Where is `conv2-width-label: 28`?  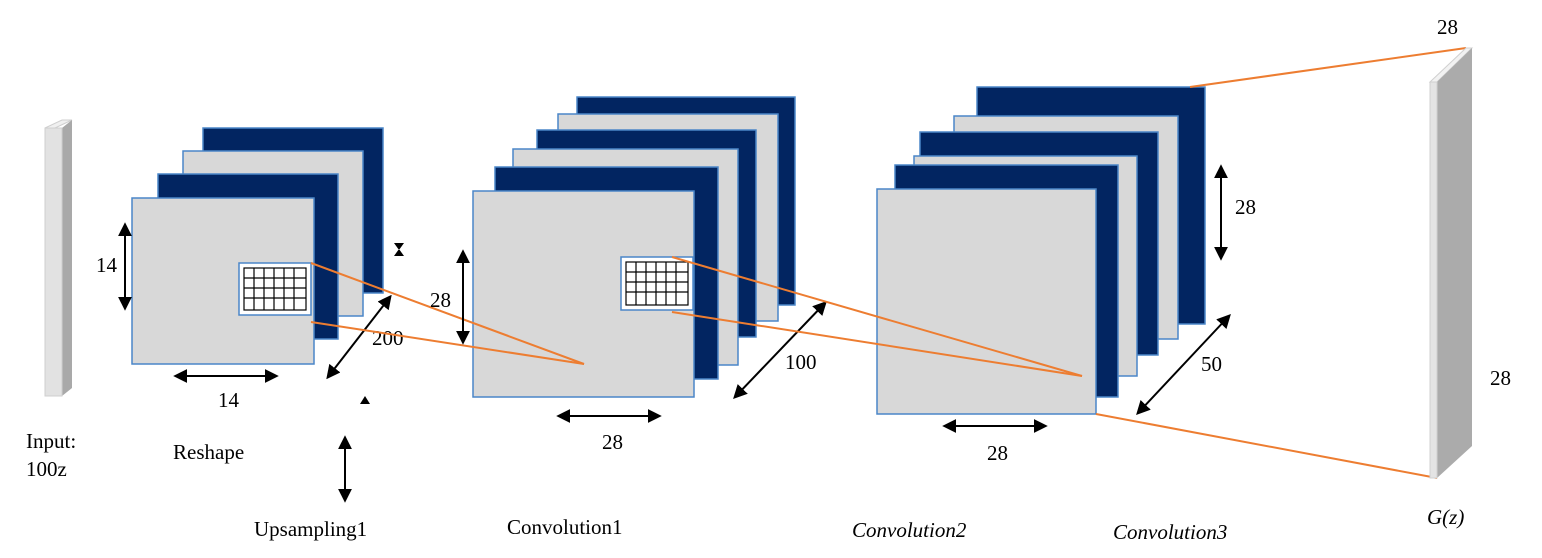 conv2-width-label: 28 is located at coordinates (997, 453).